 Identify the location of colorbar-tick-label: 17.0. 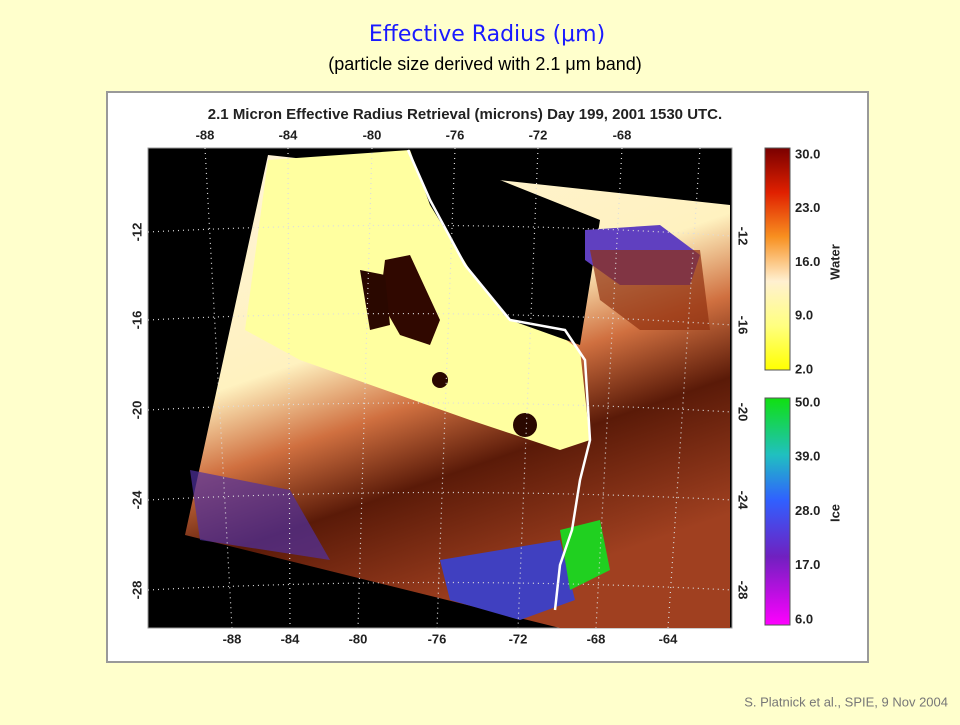
(807, 564).